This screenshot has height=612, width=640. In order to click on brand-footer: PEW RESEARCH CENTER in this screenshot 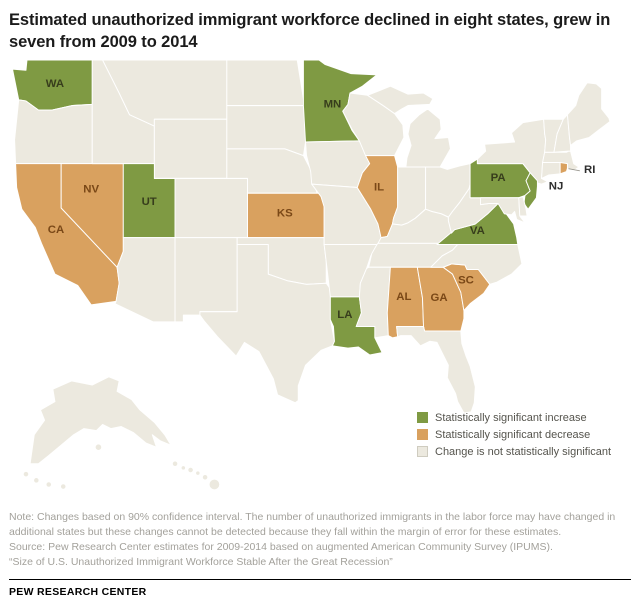, I will do `click(78, 592)`.